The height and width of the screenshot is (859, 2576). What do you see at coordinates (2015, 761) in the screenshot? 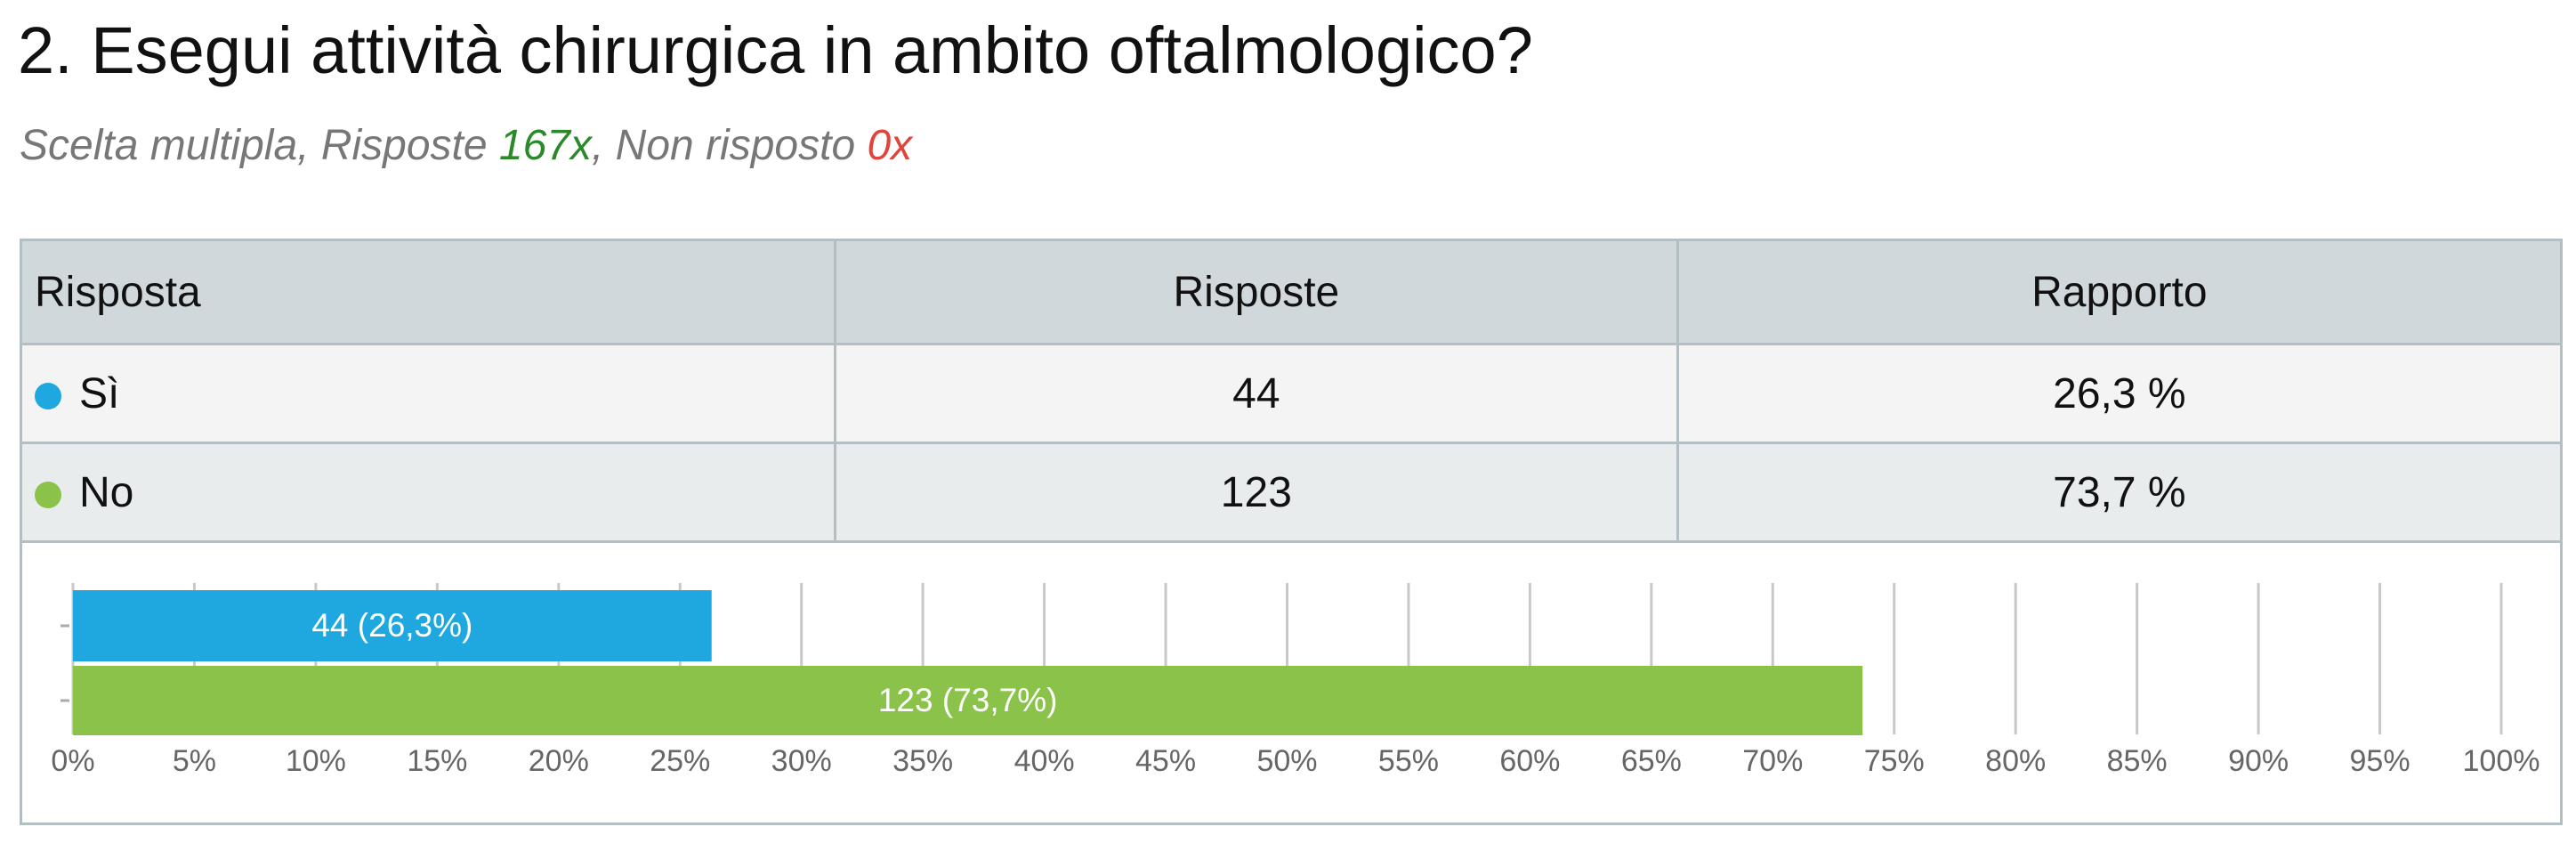
I see `x-tick-label: 80%` at bounding box center [2015, 761].